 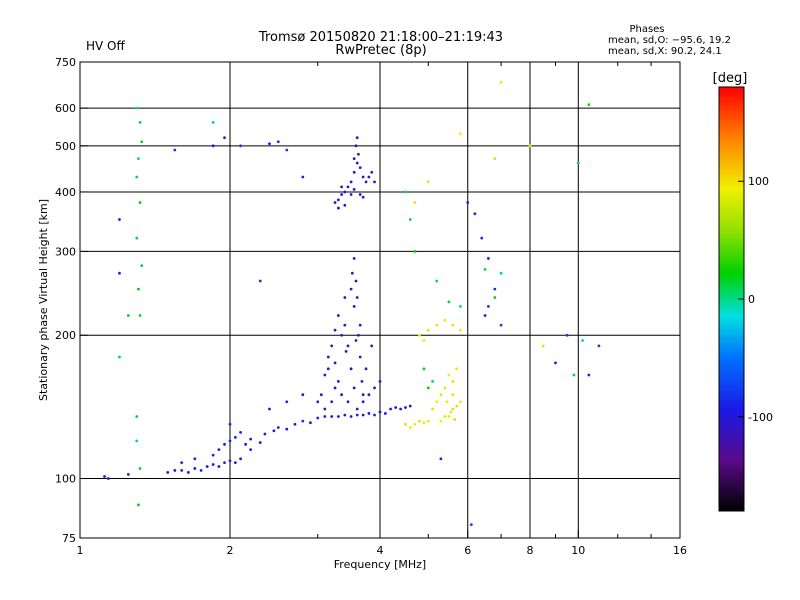 What do you see at coordinates (530, 550) in the screenshot?
I see `x-tick-label: 8` at bounding box center [530, 550].